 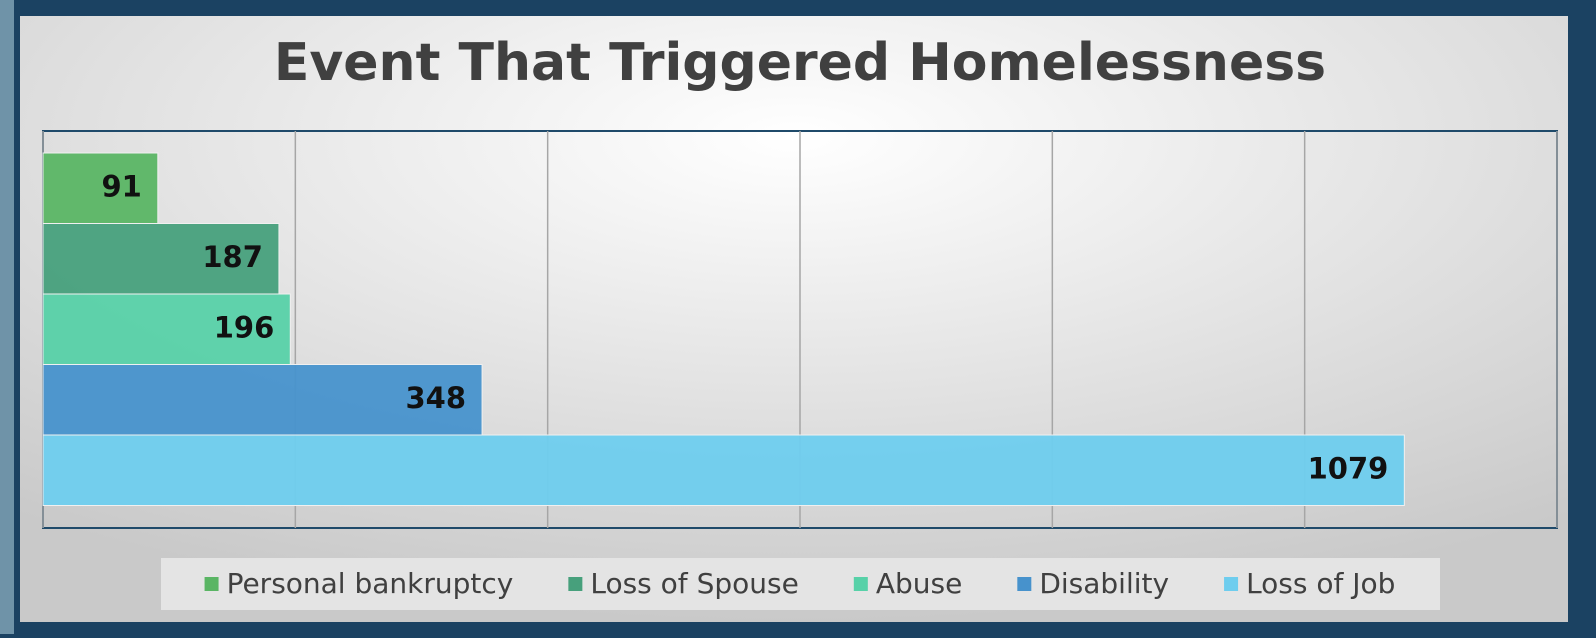 What do you see at coordinates (694, 583) in the screenshot?
I see `legend-label: Loss of Spouse` at bounding box center [694, 583].